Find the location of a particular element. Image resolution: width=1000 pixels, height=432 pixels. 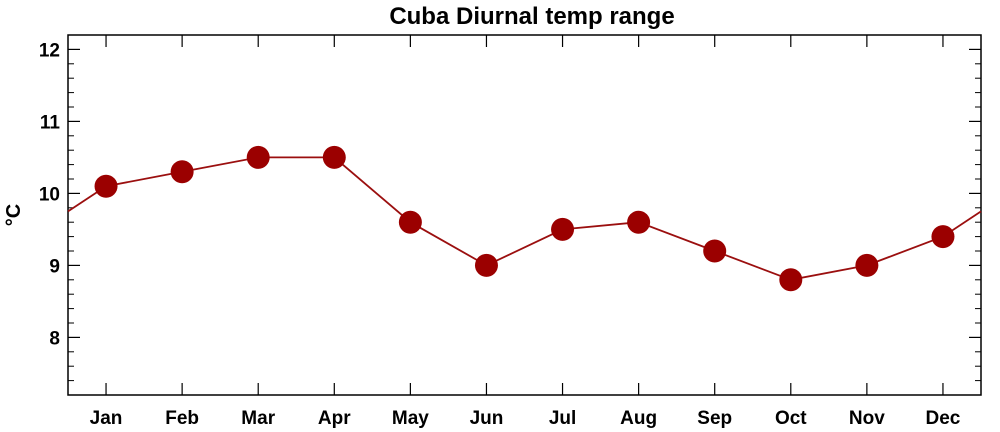

data-point-oct is located at coordinates (791, 280).